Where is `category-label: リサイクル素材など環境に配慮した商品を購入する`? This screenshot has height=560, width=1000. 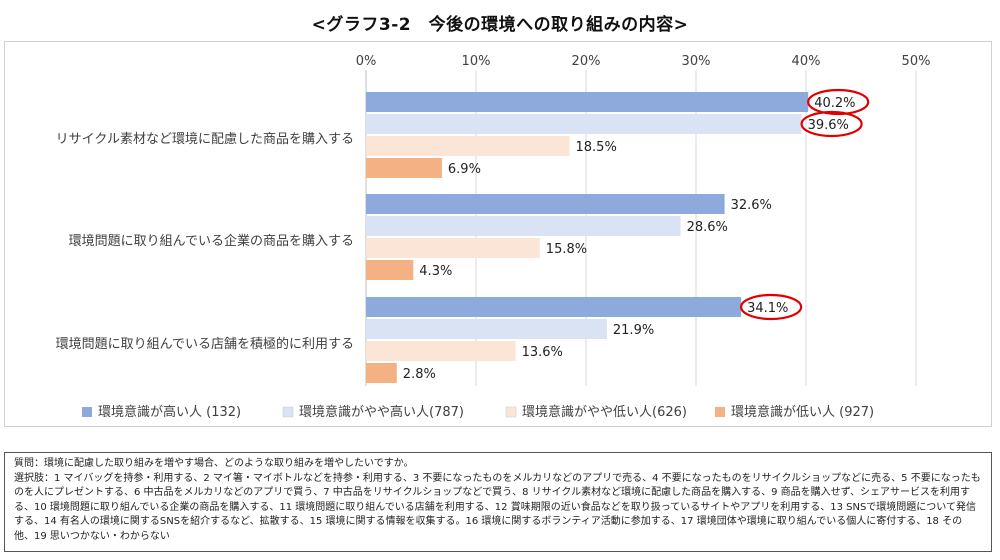 category-label: リサイクル素材など環境に配慮した商品を購入する is located at coordinates (205, 139).